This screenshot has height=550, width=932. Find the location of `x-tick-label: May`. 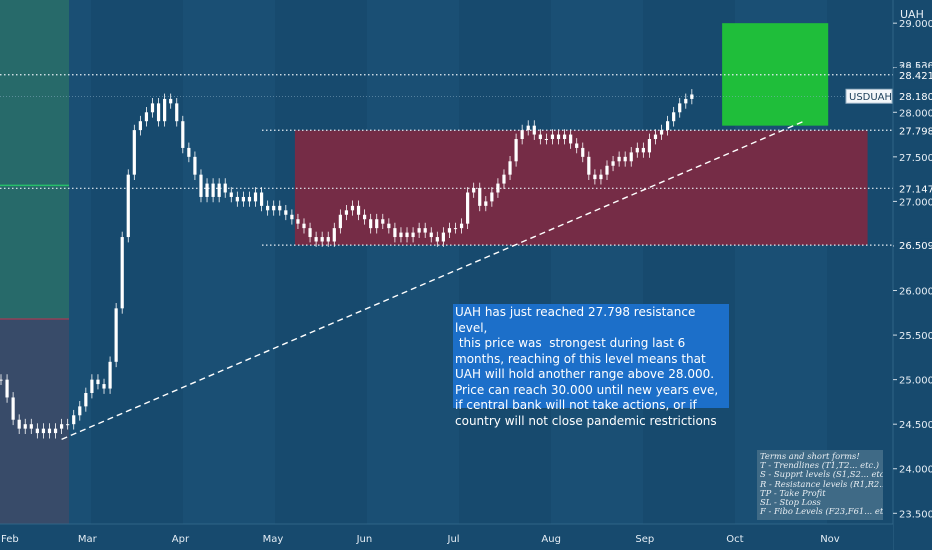

x-tick-label: May is located at coordinates (273, 539).